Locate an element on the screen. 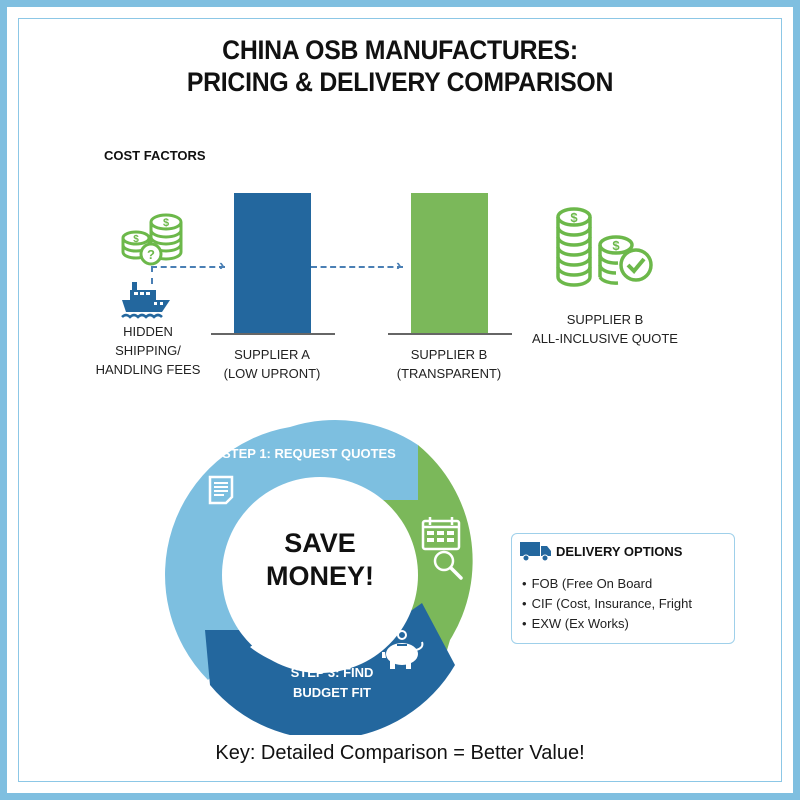 The image size is (800, 800). dashed-connector-vertical is located at coordinates (152, 275).